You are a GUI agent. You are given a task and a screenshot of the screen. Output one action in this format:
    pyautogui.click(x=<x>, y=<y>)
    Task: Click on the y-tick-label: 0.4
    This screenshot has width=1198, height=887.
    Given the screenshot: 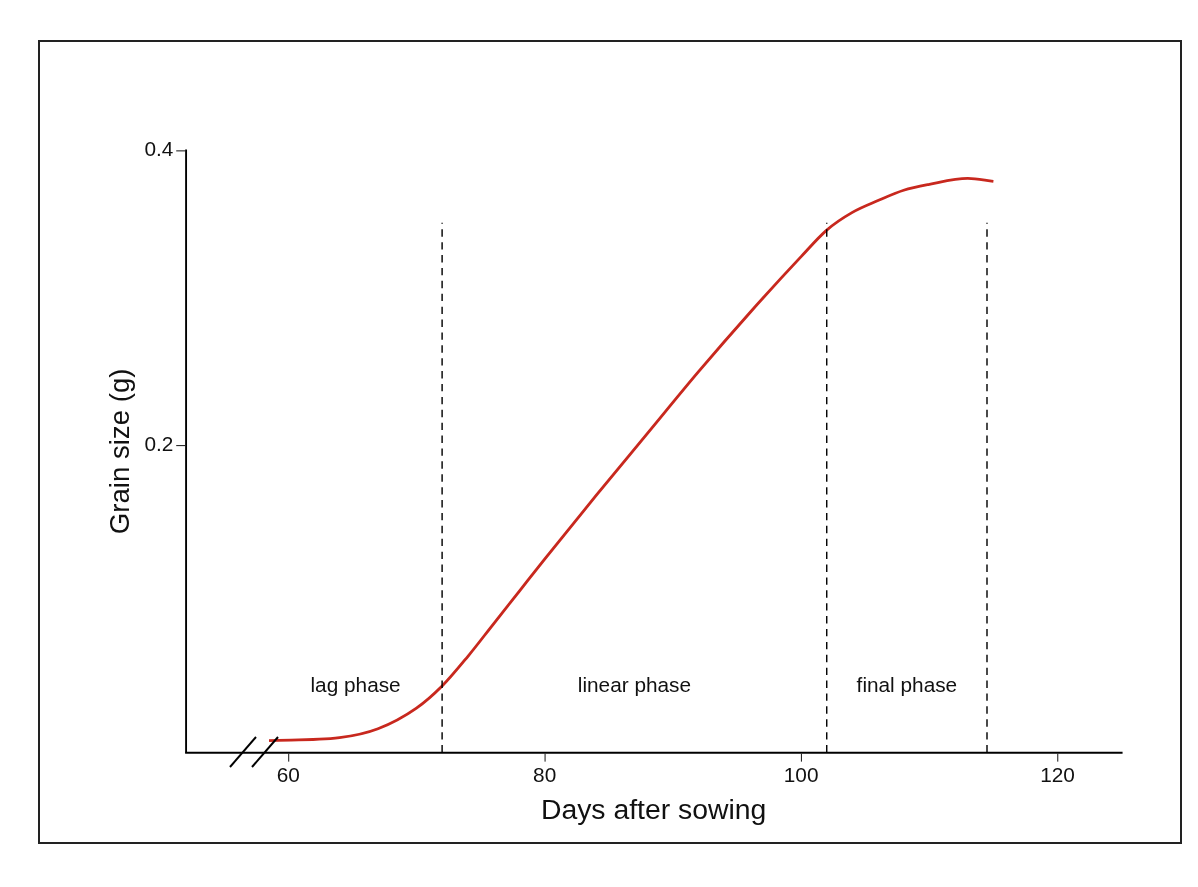 What is the action you would take?
    pyautogui.click(x=159, y=148)
    